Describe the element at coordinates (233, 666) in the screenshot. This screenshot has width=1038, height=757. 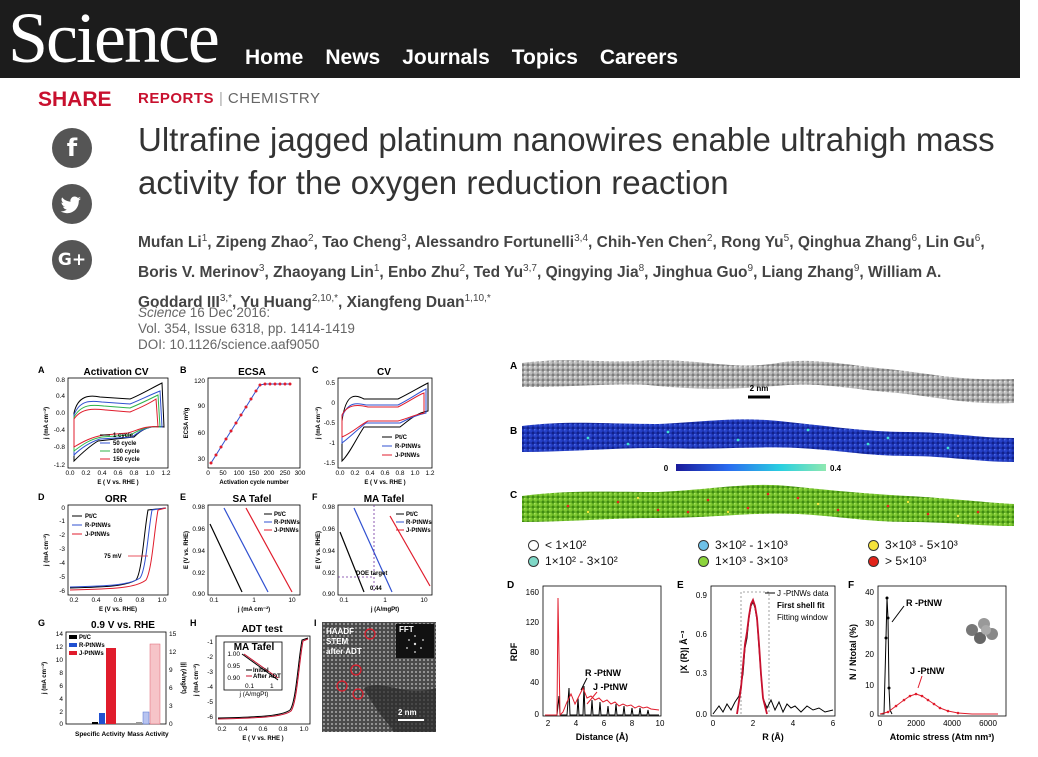
I see `inset-y-tick: 0.95` at that location.